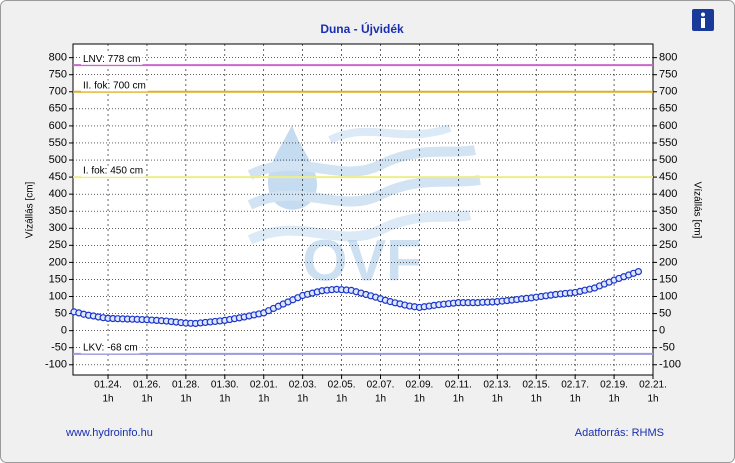  What do you see at coordinates (58, 109) in the screenshot?
I see `y-tick-label: 650` at bounding box center [58, 109].